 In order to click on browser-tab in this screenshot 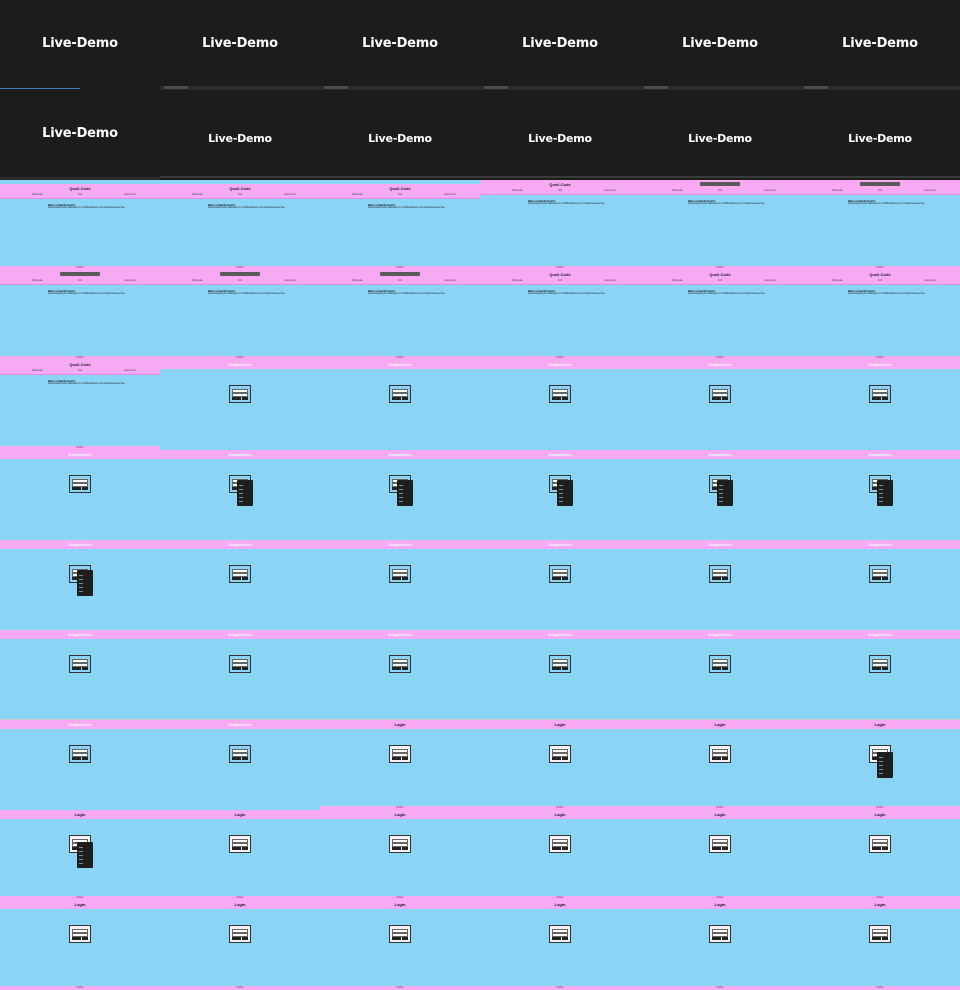, I will do `click(336, 87)`.